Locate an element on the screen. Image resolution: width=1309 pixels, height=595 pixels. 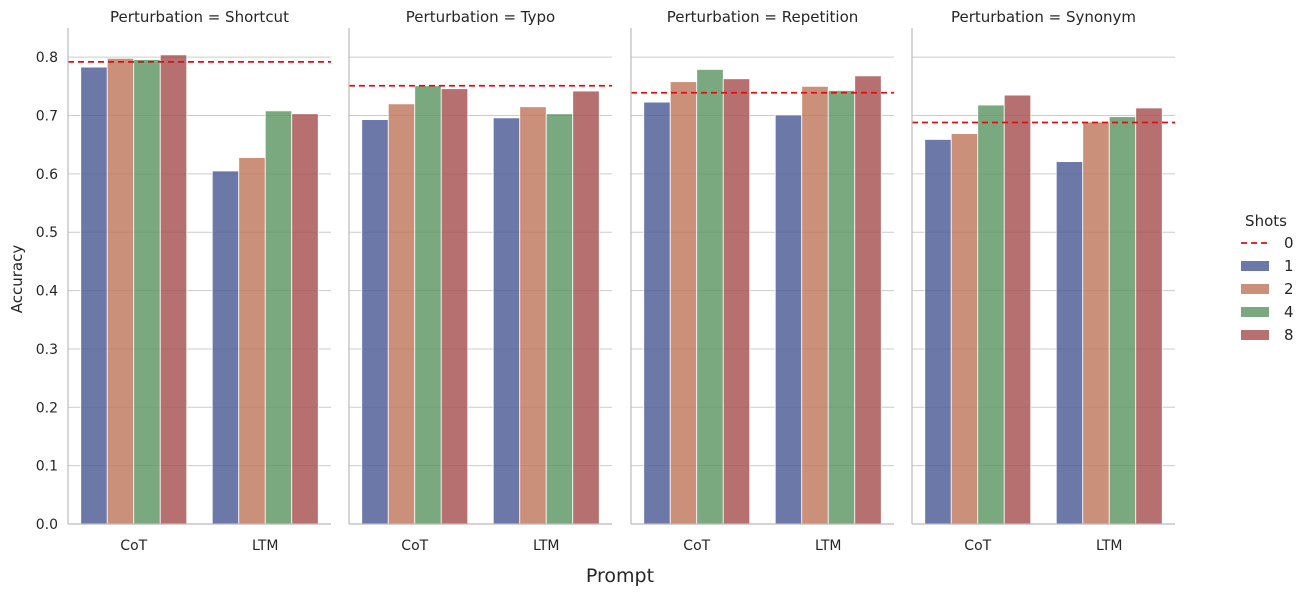
y-tick-label: 0.0 is located at coordinates (47, 525).